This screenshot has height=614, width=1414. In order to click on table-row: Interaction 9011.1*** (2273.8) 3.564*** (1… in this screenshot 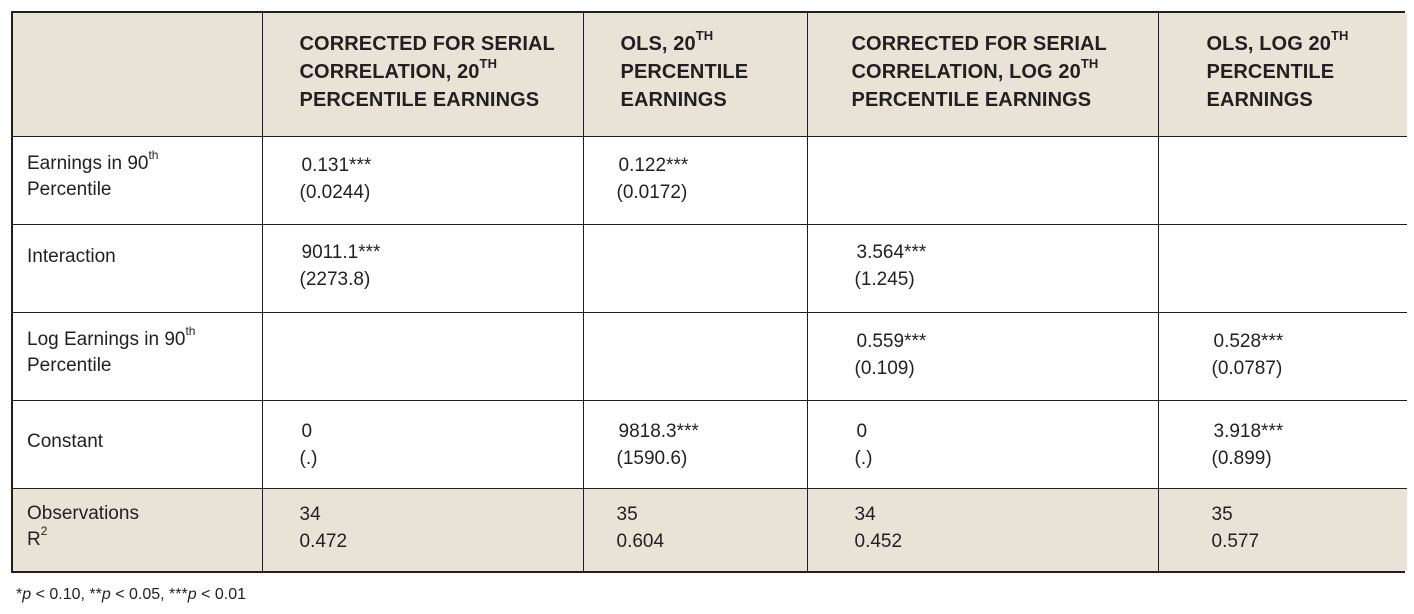, I will do `click(710, 268)`.